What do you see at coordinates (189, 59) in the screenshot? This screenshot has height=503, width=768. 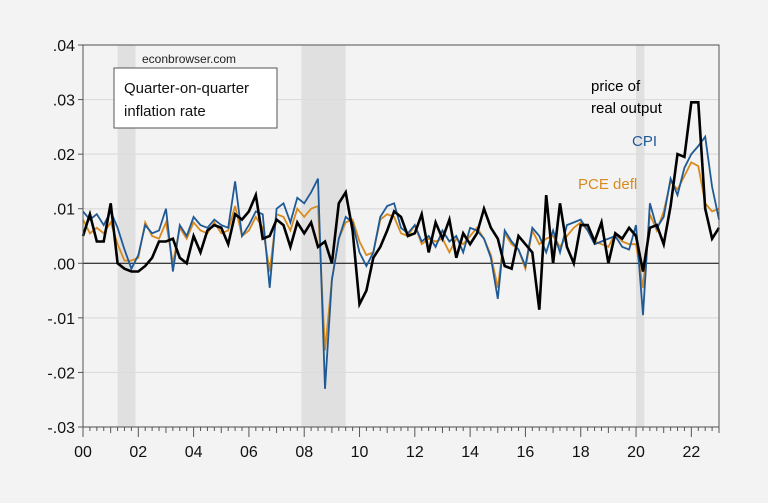 I see `watermark: econbrowser.com` at bounding box center [189, 59].